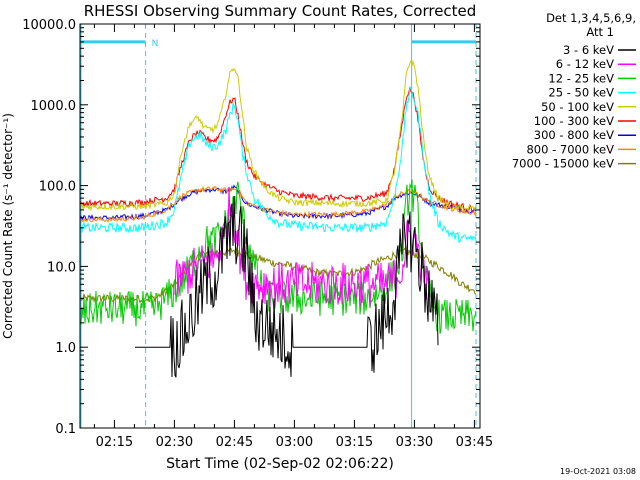  I want to click on legend-header-line-2: Att 1, so click(600, 32).